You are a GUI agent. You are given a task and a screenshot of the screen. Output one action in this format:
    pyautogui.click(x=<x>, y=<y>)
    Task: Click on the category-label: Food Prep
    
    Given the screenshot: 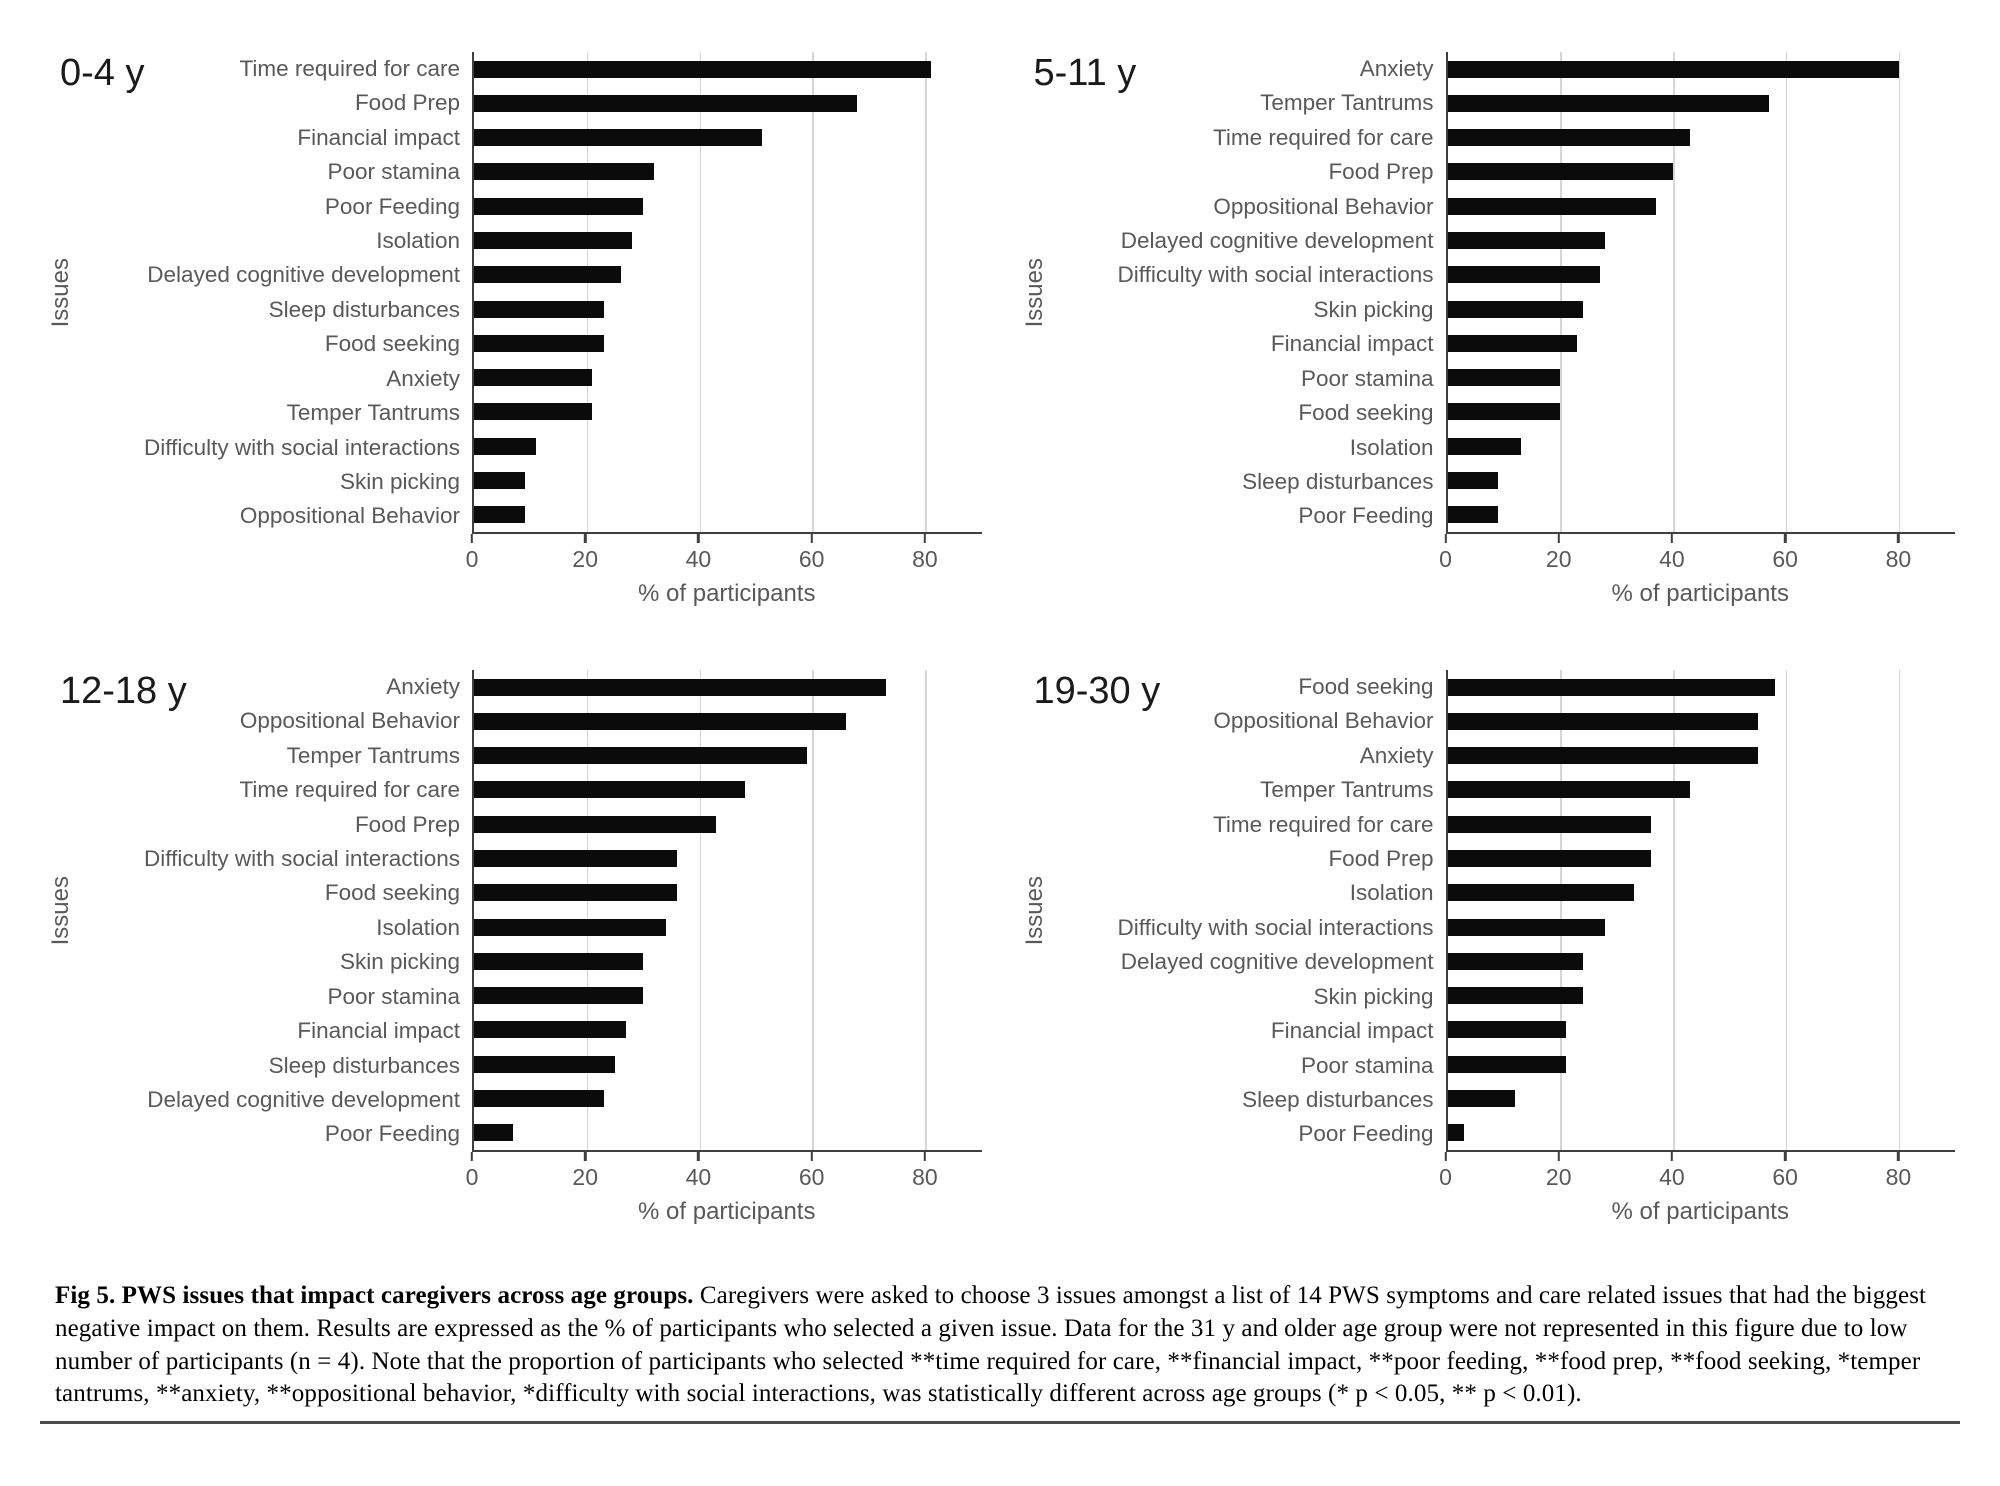 What is the action you would take?
    pyautogui.click(x=1381, y=859)
    